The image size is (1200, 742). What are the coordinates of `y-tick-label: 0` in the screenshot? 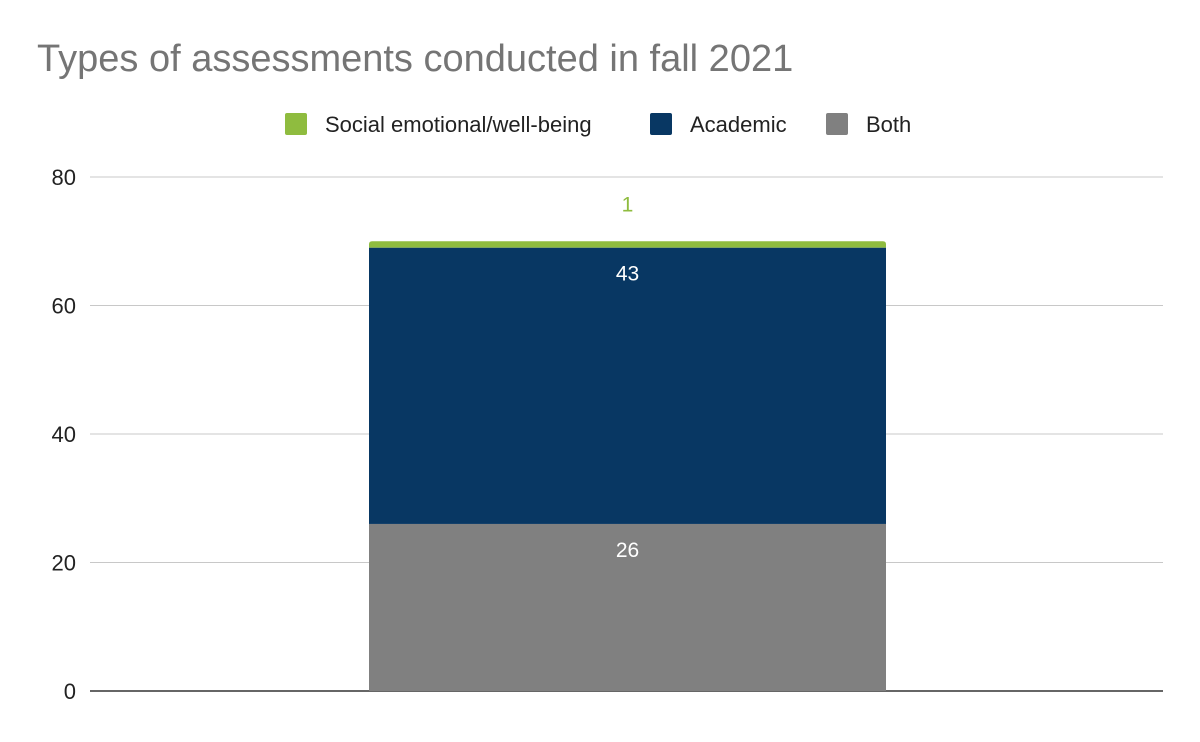 It's located at (70, 691).